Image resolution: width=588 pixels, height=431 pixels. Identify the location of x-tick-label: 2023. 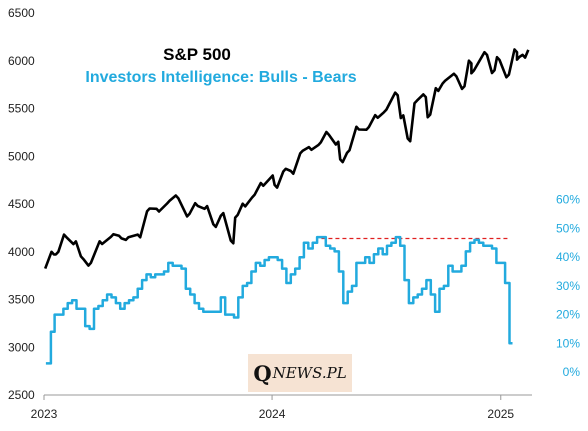
(44, 414).